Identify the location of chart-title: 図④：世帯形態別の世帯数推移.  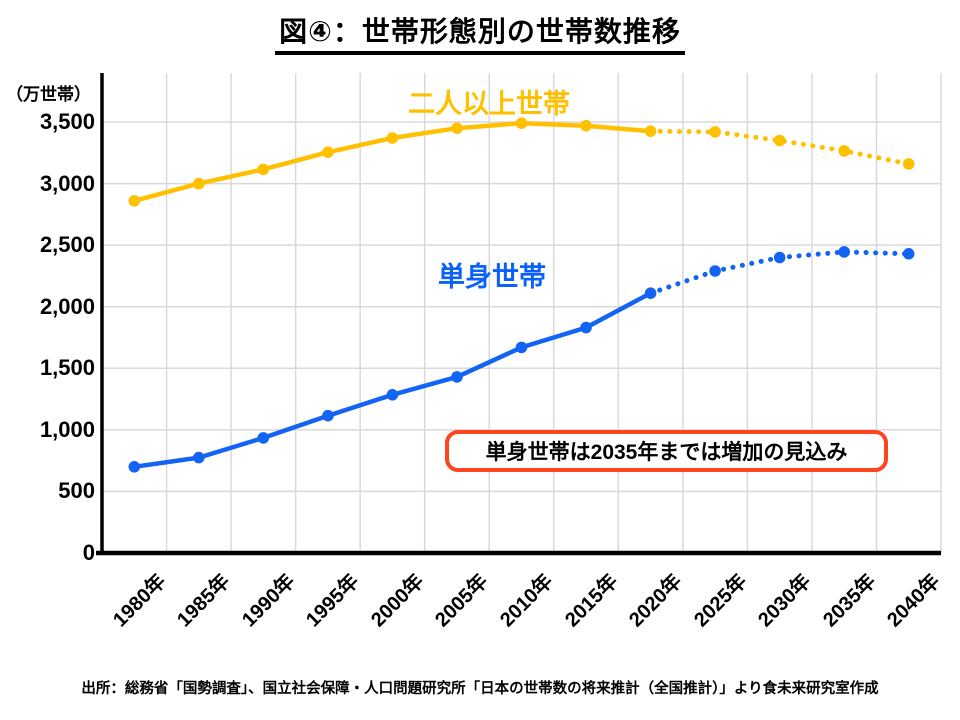
(480, 32).